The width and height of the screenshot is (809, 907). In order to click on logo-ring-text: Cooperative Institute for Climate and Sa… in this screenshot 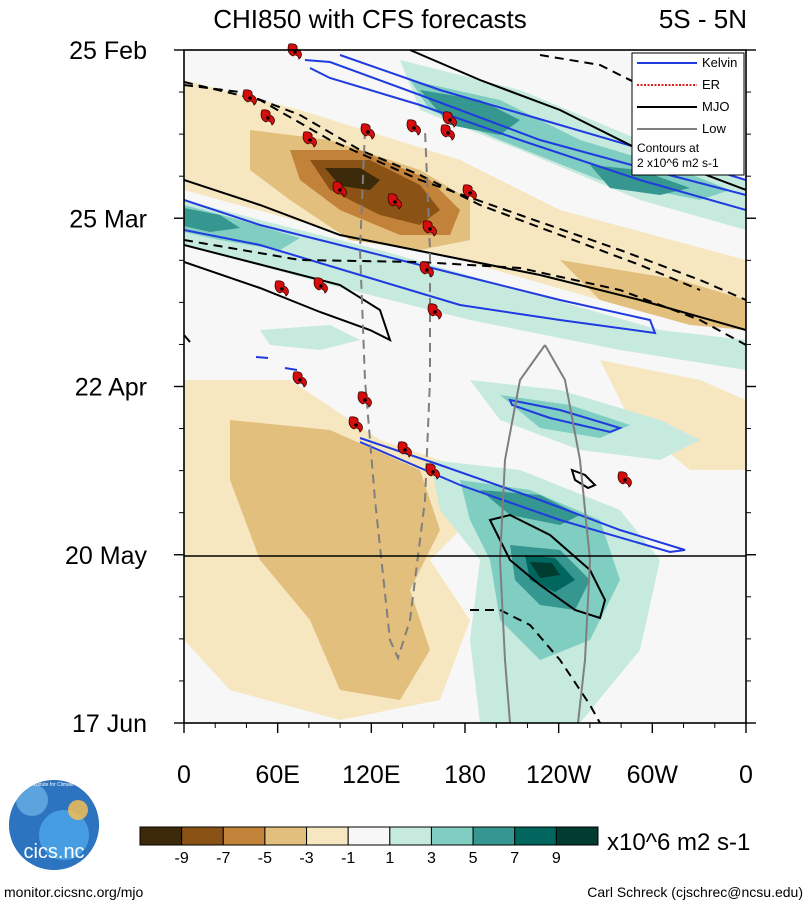, I will do `click(54, 785)`.